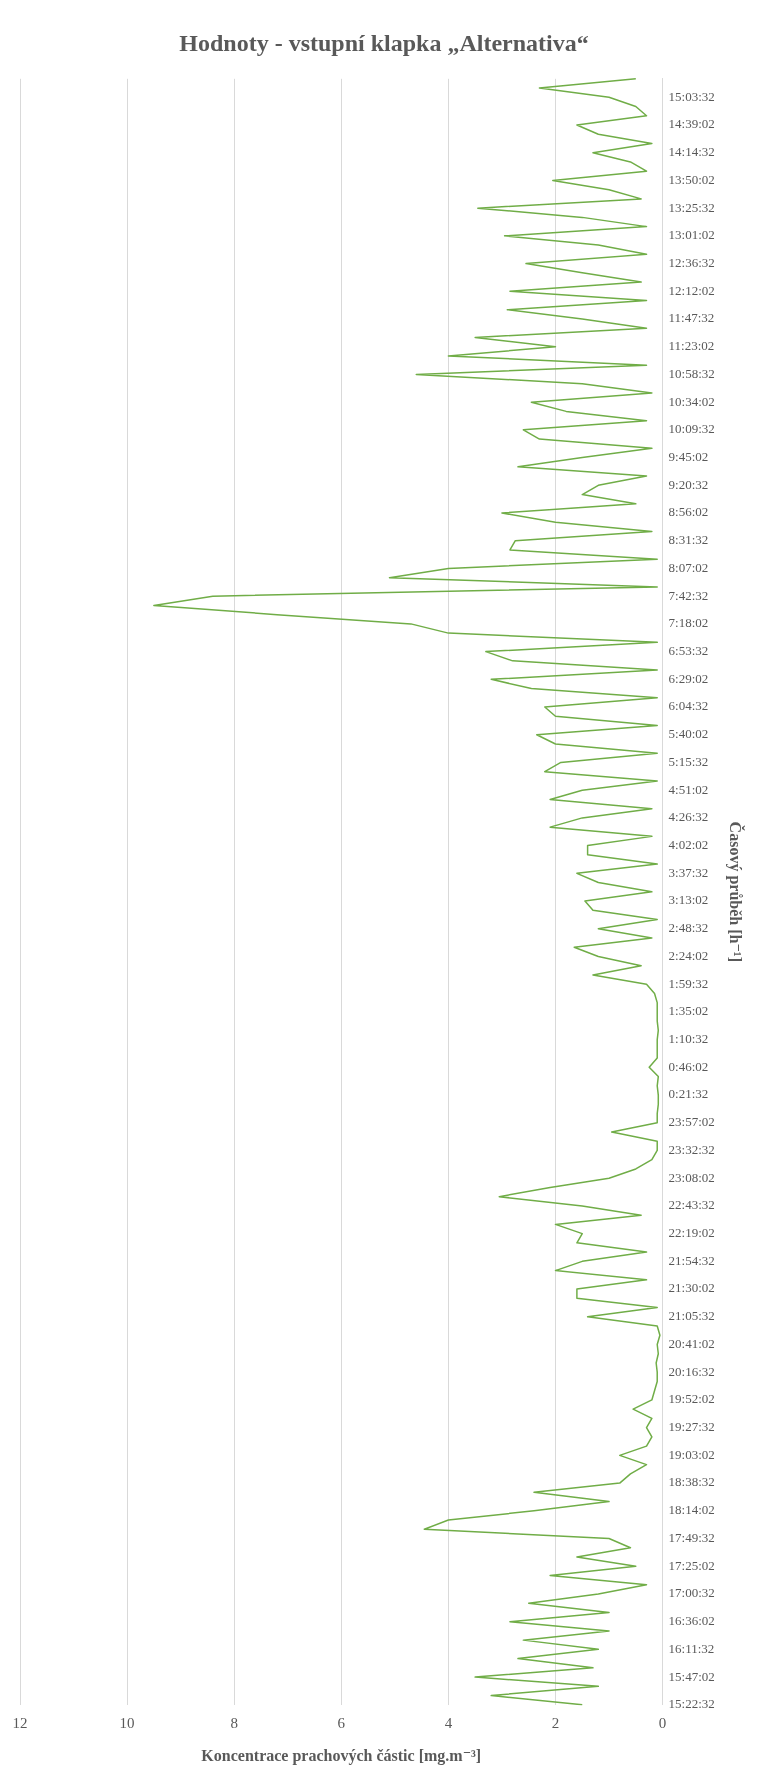 The image size is (768, 1780). Describe the element at coordinates (688, 484) in the screenshot. I see `y-tick-label: 9:20:32` at that location.